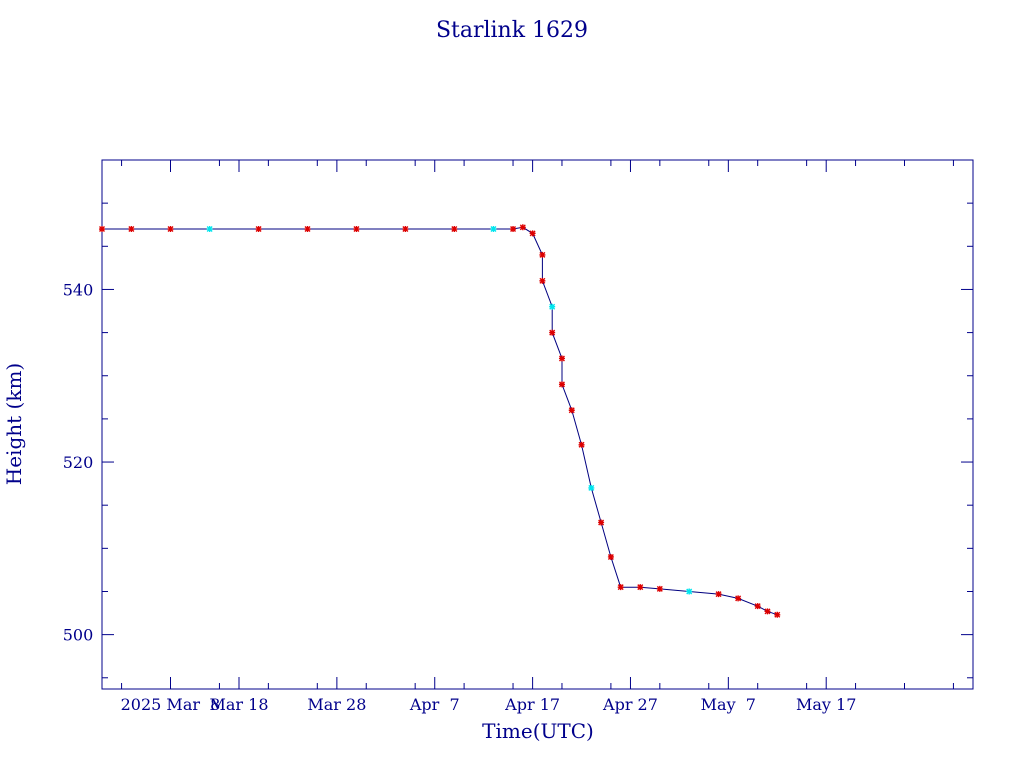 This screenshot has height=768, width=1024. What do you see at coordinates (171, 704) in the screenshot?
I see `x-tick-label: 2025 Mar 8` at bounding box center [171, 704].